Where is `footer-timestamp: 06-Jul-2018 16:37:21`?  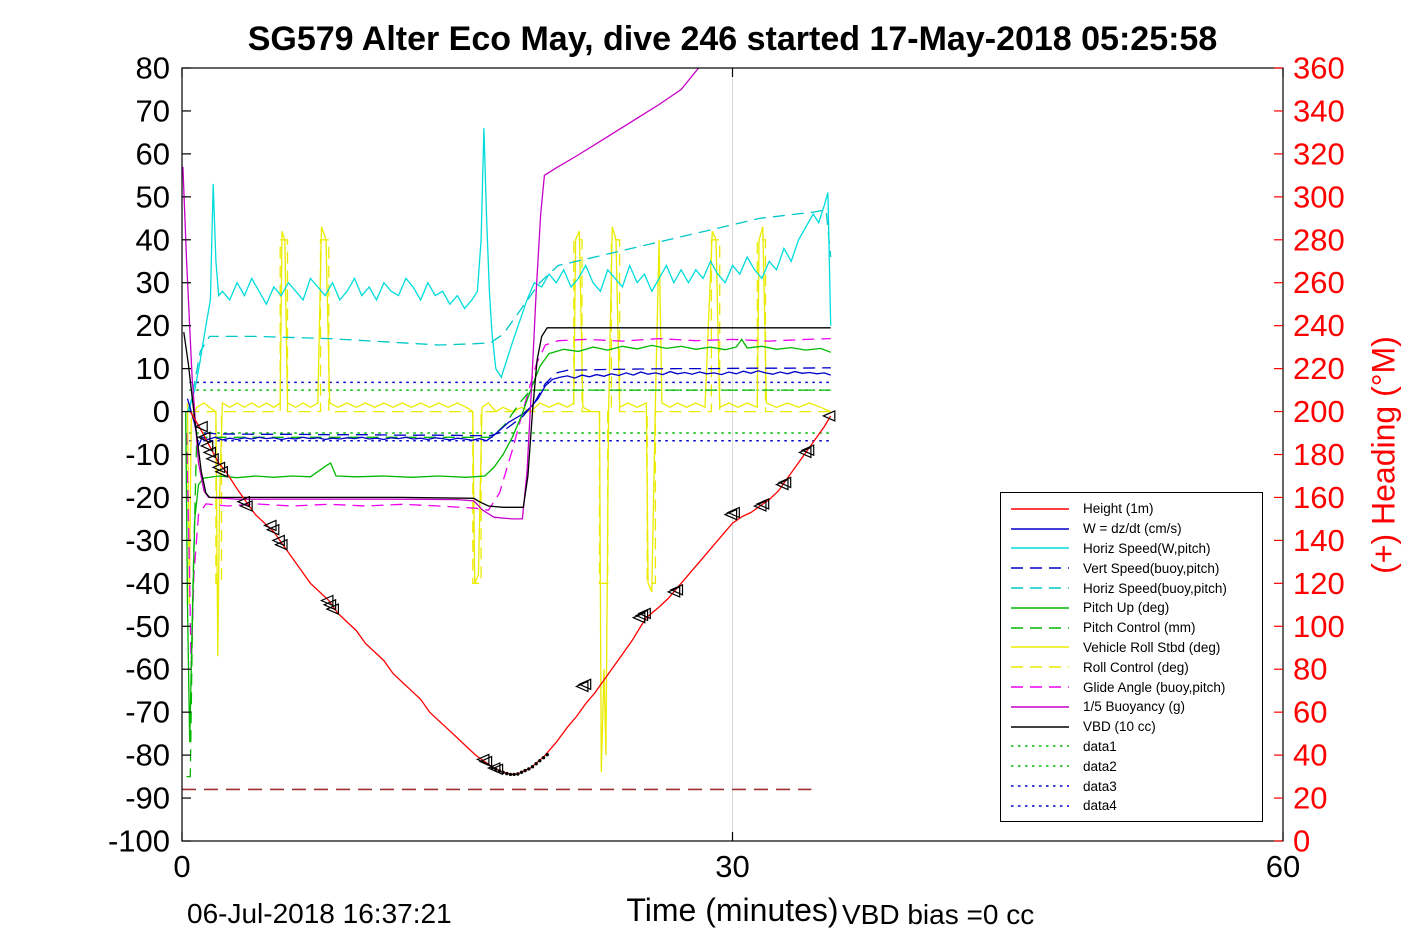 footer-timestamp: 06-Jul-2018 16:37:21 is located at coordinates (319, 913).